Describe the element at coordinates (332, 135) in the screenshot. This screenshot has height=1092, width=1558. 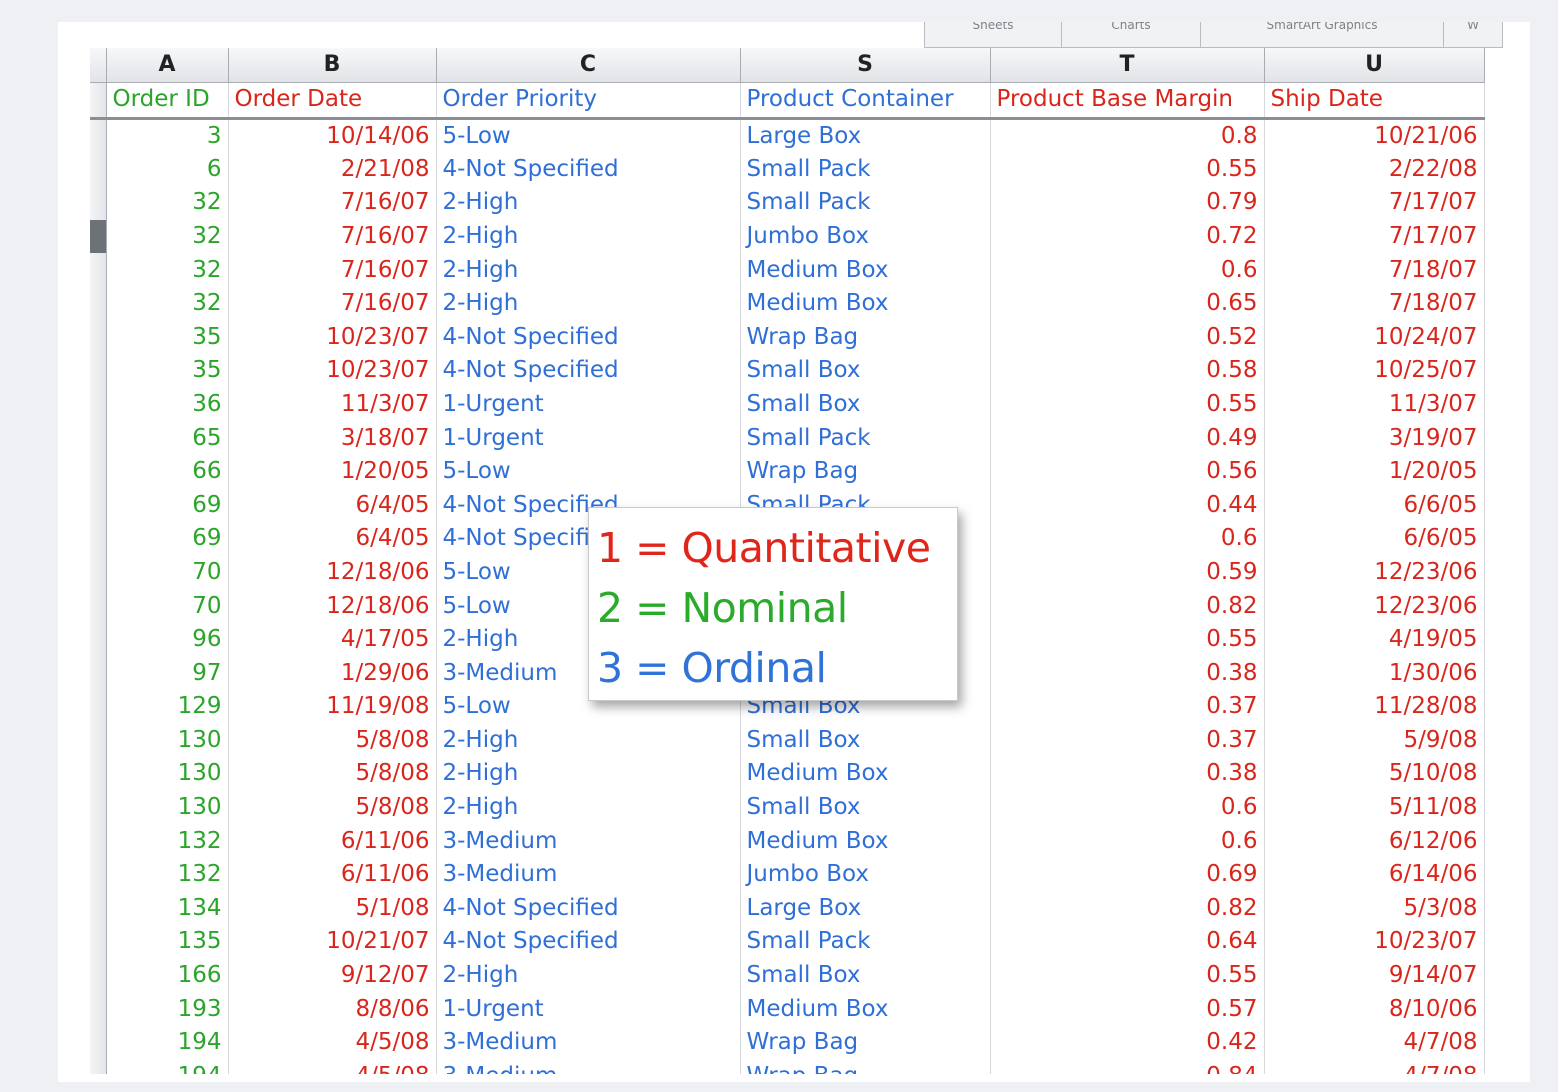
I see `cell-order-date: 10/14/06` at that location.